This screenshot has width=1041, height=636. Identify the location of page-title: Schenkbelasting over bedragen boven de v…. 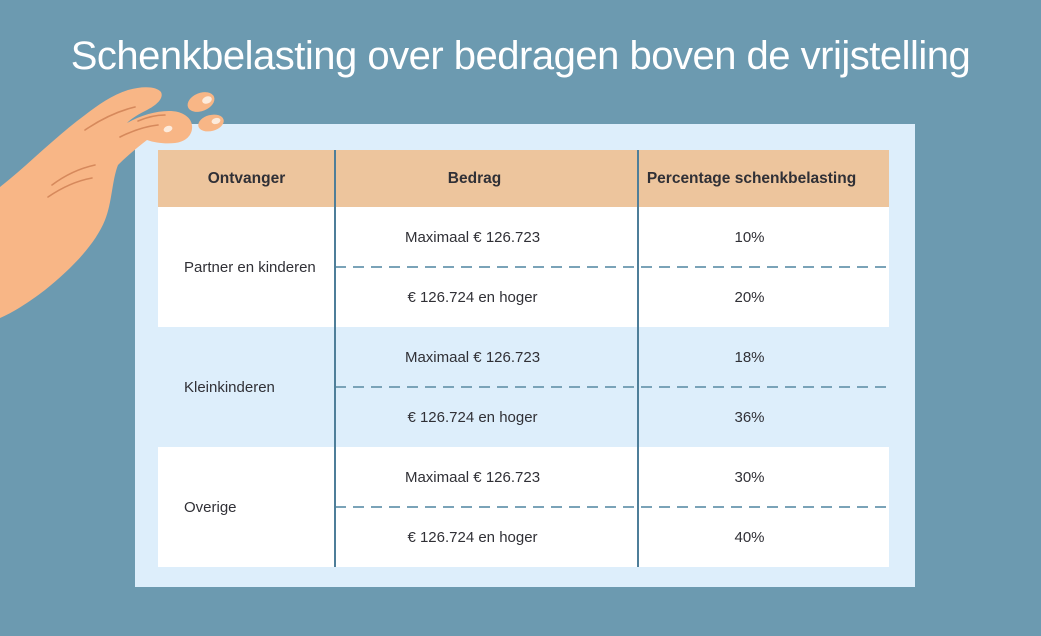
(520, 56).